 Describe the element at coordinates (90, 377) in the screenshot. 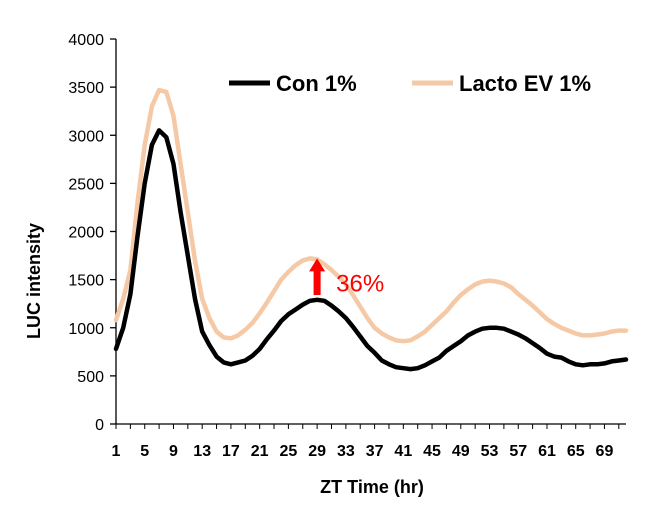

I see `y-tick-label: 500` at that location.